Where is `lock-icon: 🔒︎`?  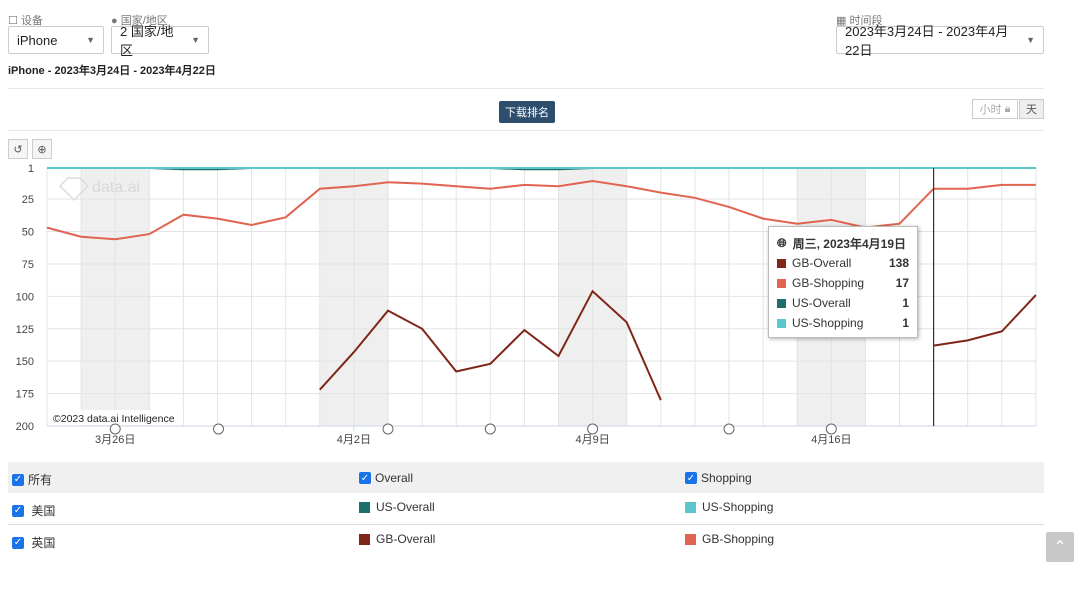 lock-icon: 🔒︎ is located at coordinates (1007, 108).